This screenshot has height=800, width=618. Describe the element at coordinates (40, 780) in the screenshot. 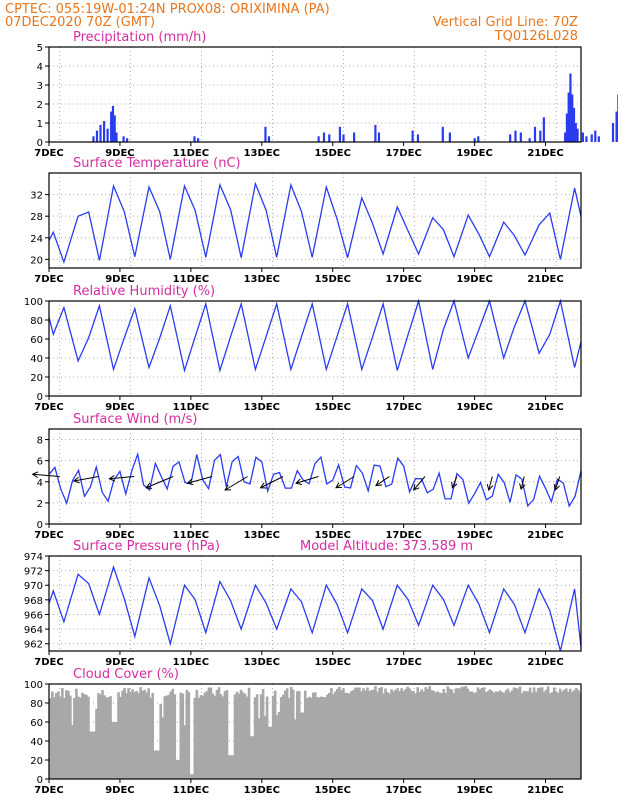

I see `cloud-ytick-label: 0` at that location.